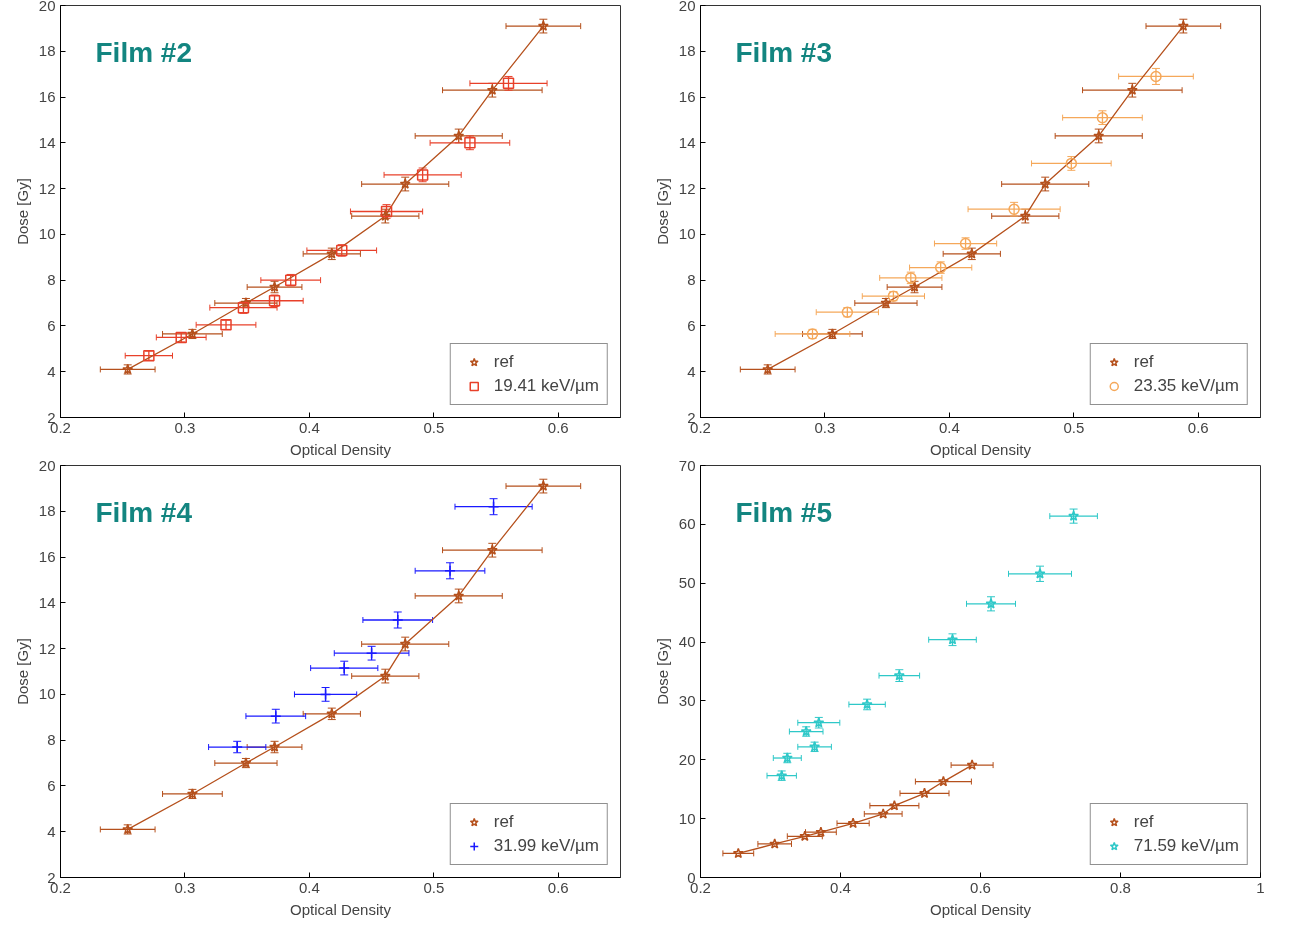 The height and width of the screenshot is (945, 1313). What do you see at coordinates (783, 512) in the screenshot?
I see `text: Film #5` at bounding box center [783, 512].